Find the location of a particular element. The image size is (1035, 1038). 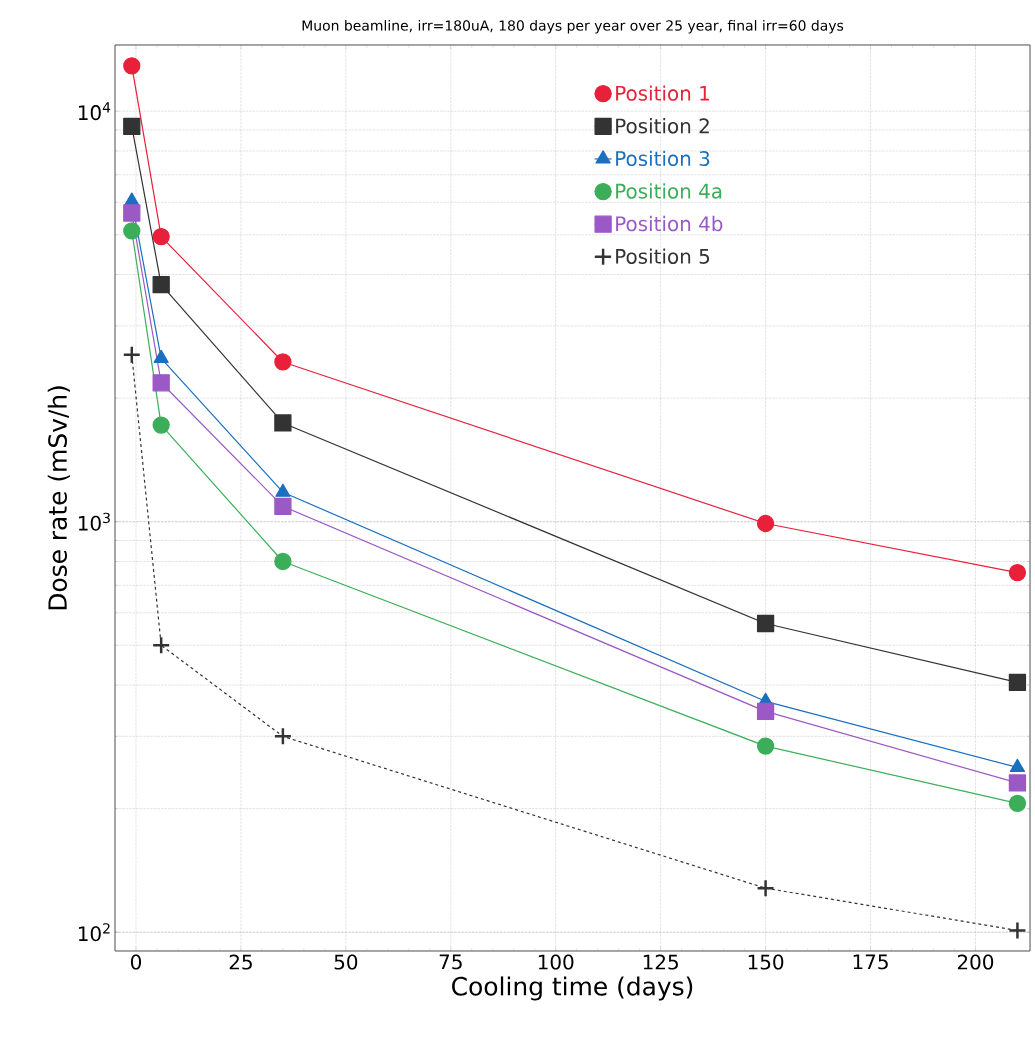

legend-label: Position 2 is located at coordinates (662, 126).